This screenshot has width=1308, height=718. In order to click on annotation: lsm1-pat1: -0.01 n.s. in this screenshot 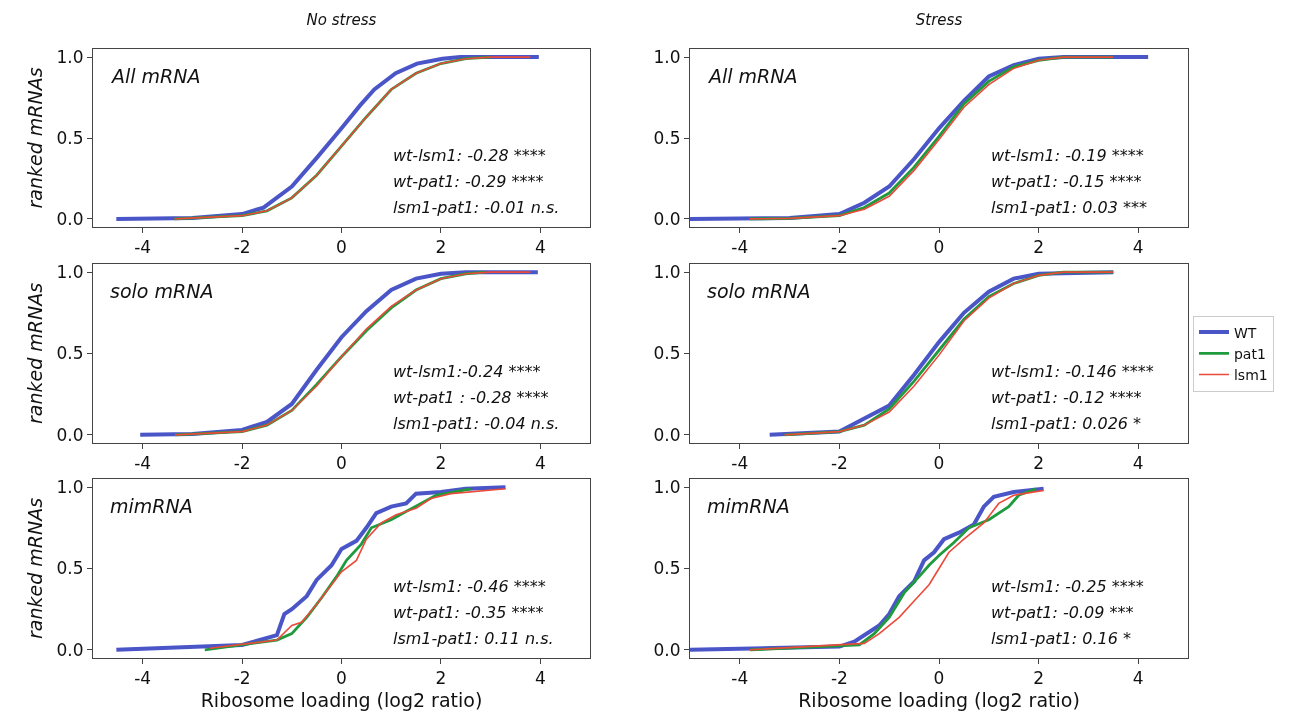, I will do `click(476, 207)`.